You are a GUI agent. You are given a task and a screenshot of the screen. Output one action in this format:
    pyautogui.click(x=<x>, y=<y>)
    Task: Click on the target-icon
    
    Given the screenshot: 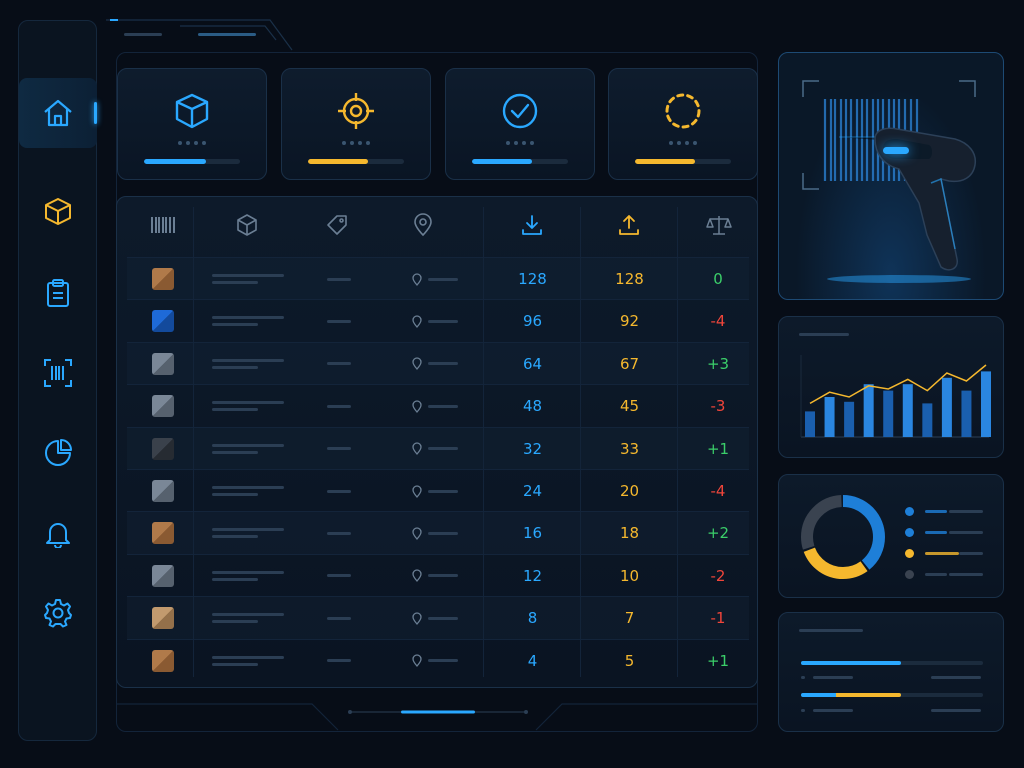 What is the action you would take?
    pyautogui.click(x=356, y=111)
    